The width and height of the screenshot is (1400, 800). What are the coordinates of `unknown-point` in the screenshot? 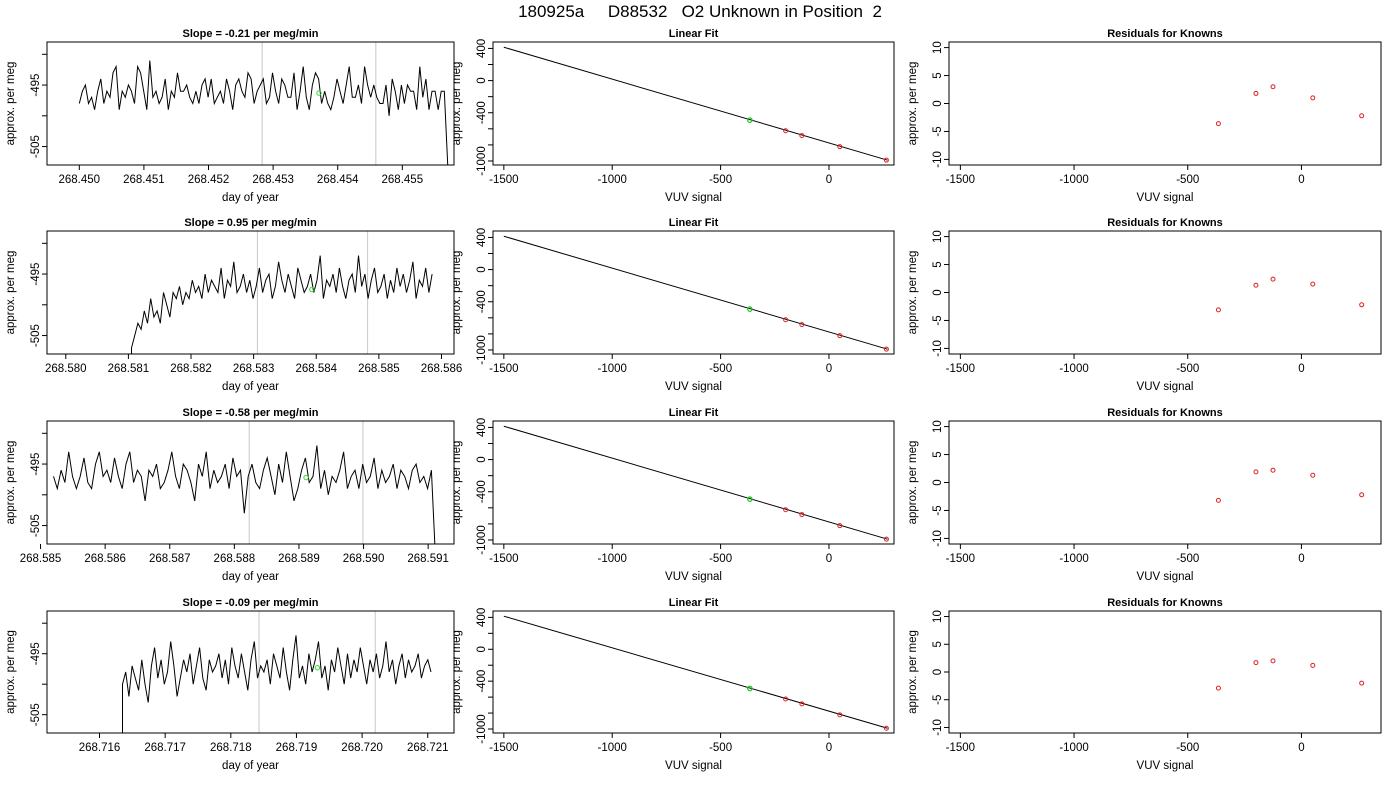 It's located at (750, 499).